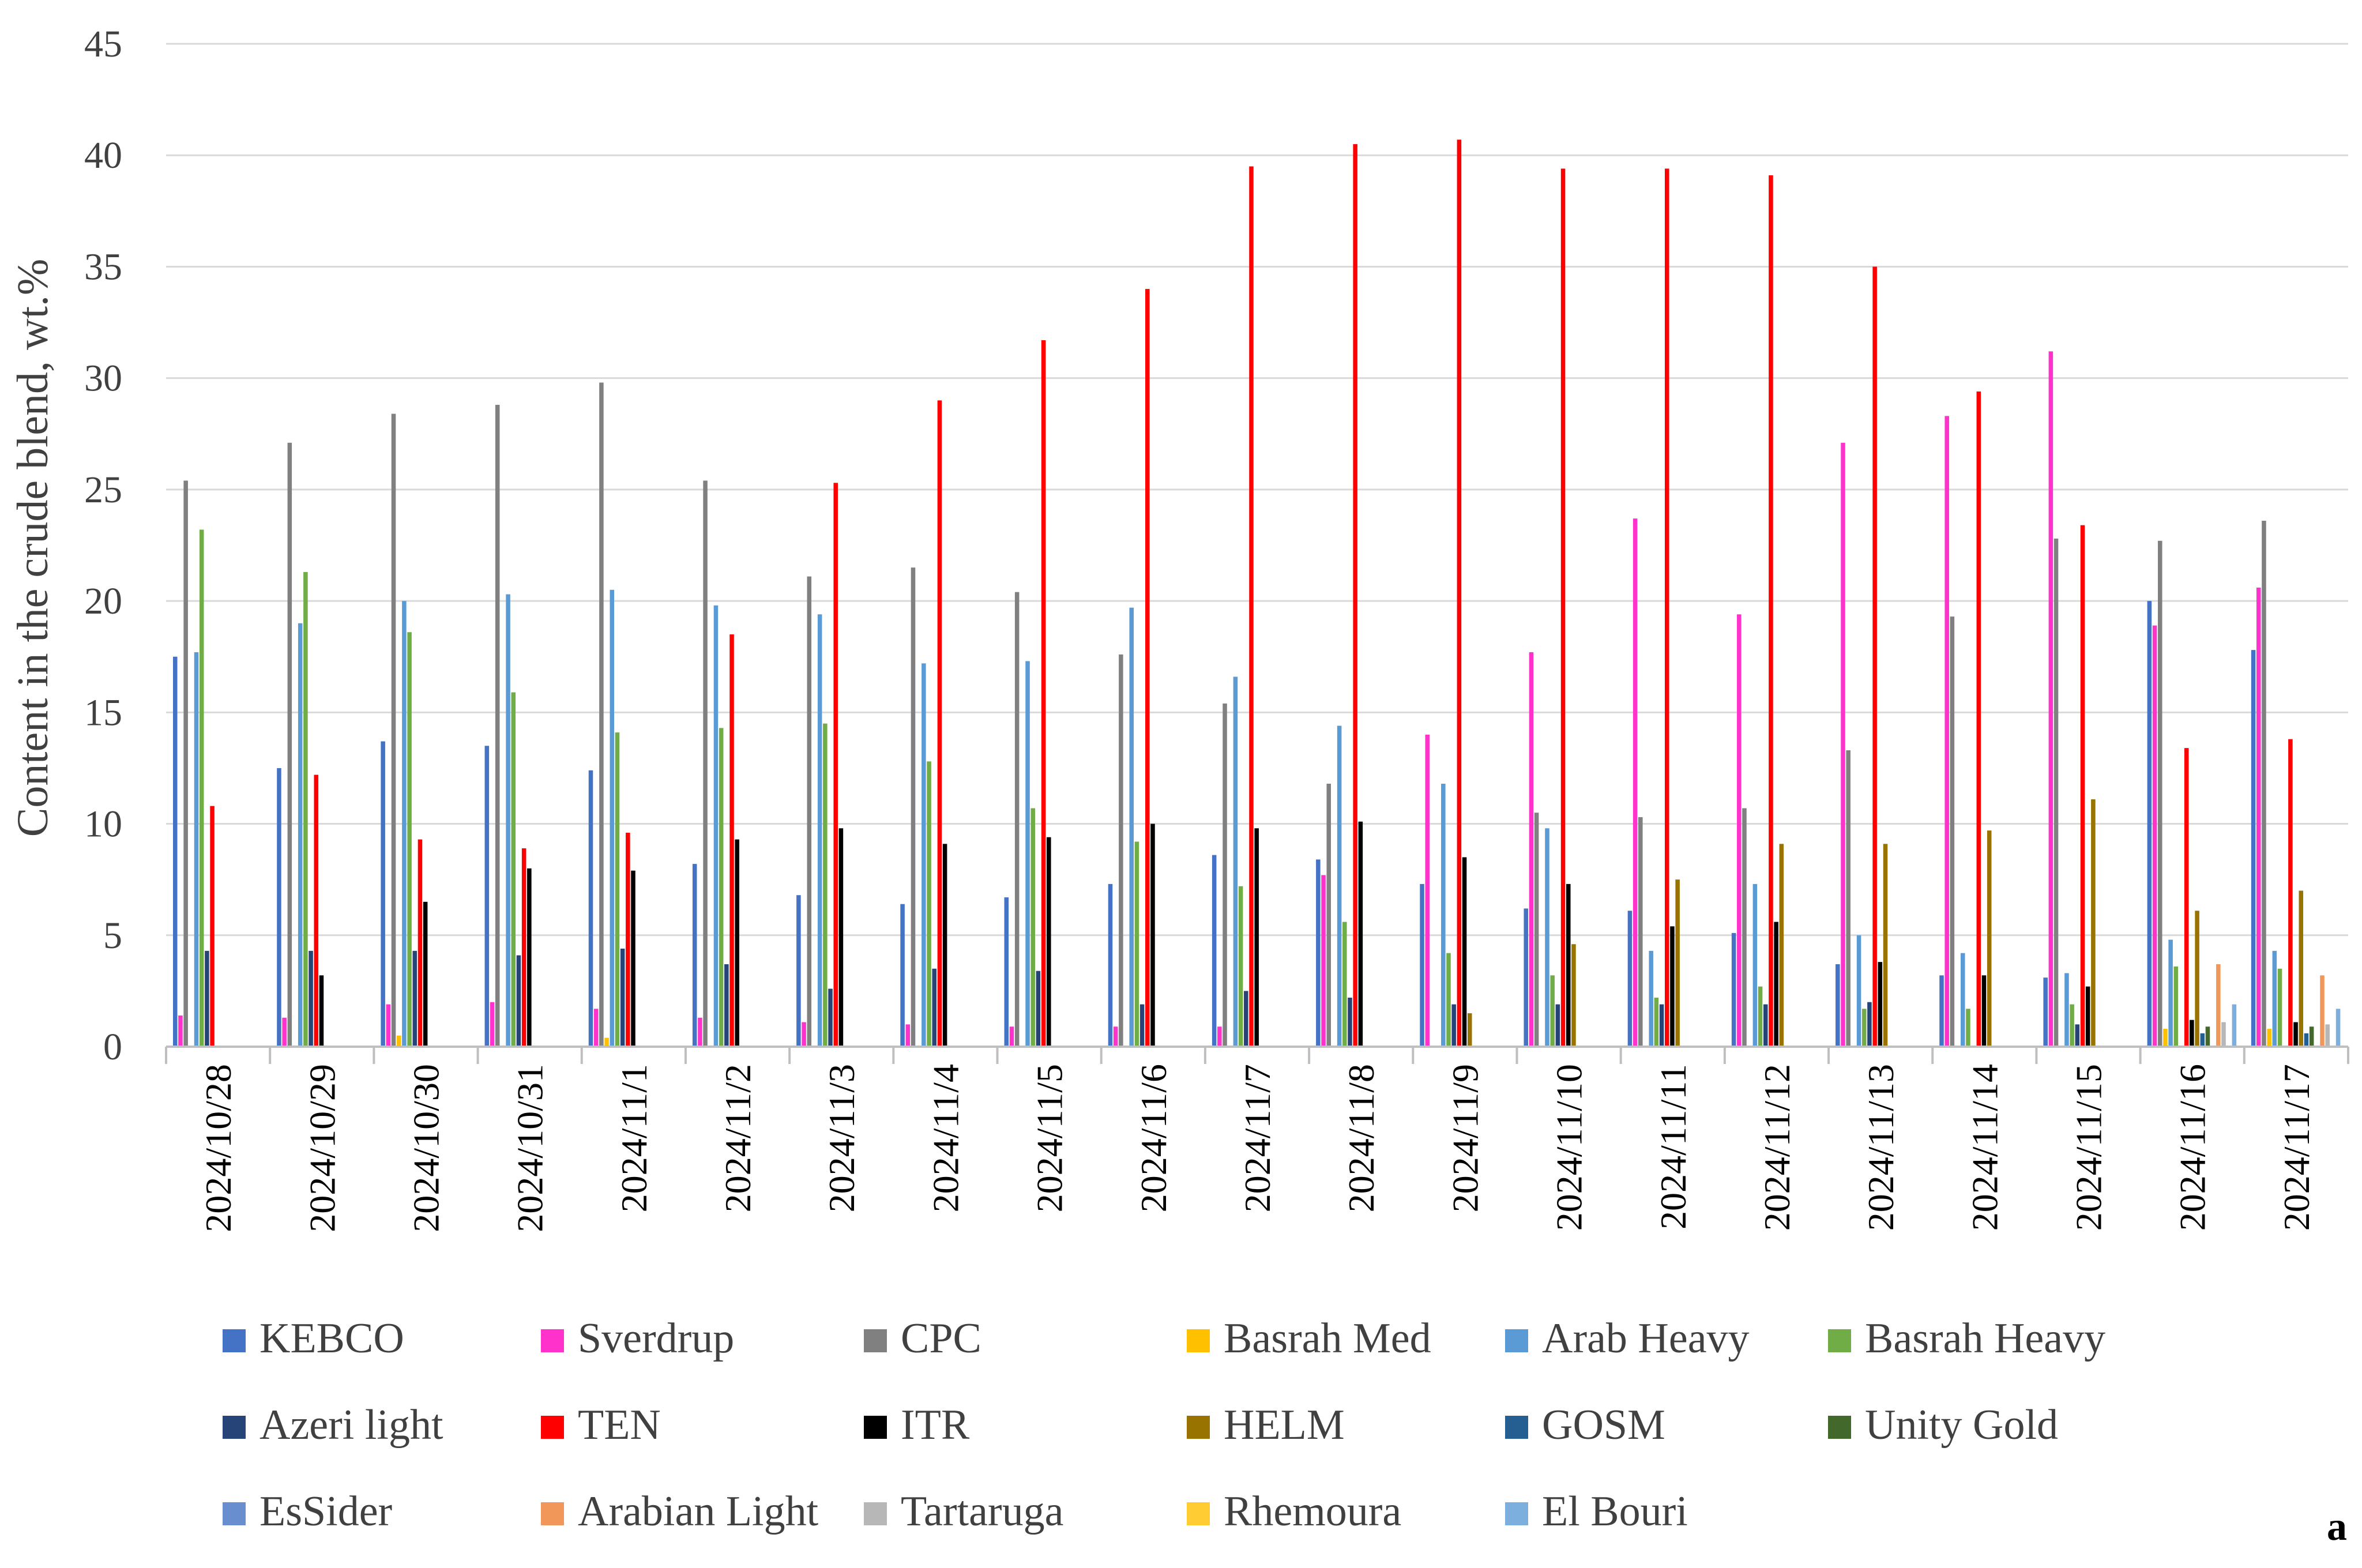 Image resolution: width=2362 pixels, height=1568 pixels. I want to click on x-tick-label: 2024/11/11, so click(1673, 1147).